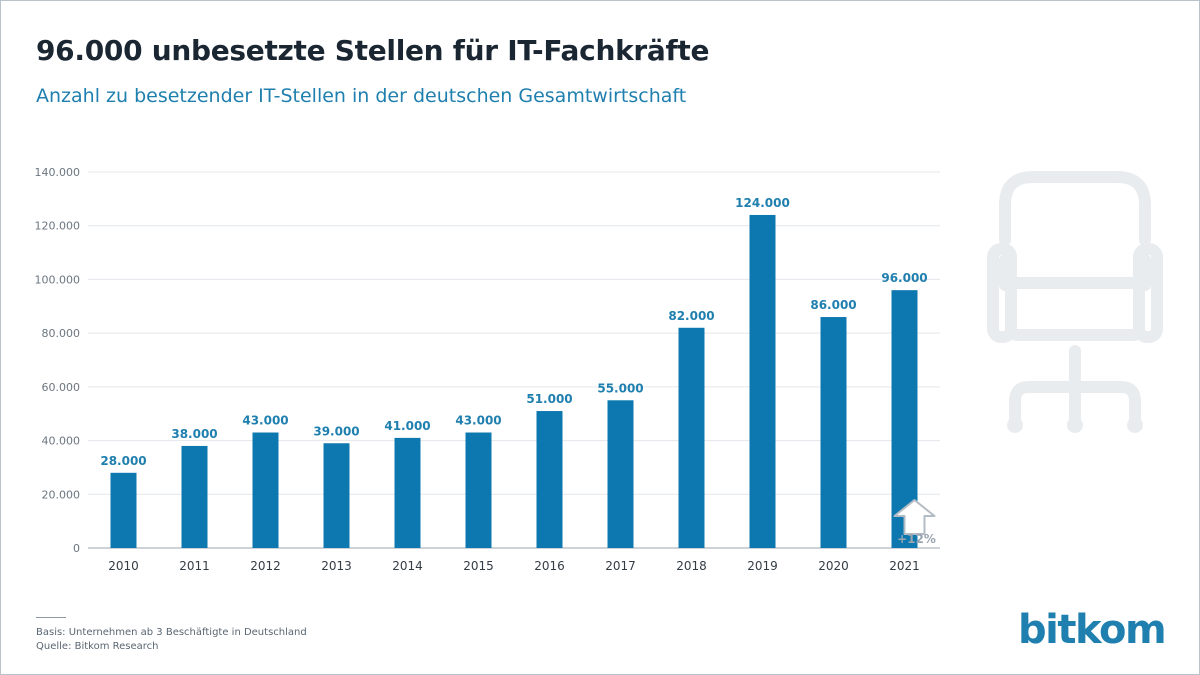 The height and width of the screenshot is (675, 1200). I want to click on x-tick-label: 2019, so click(762, 566).